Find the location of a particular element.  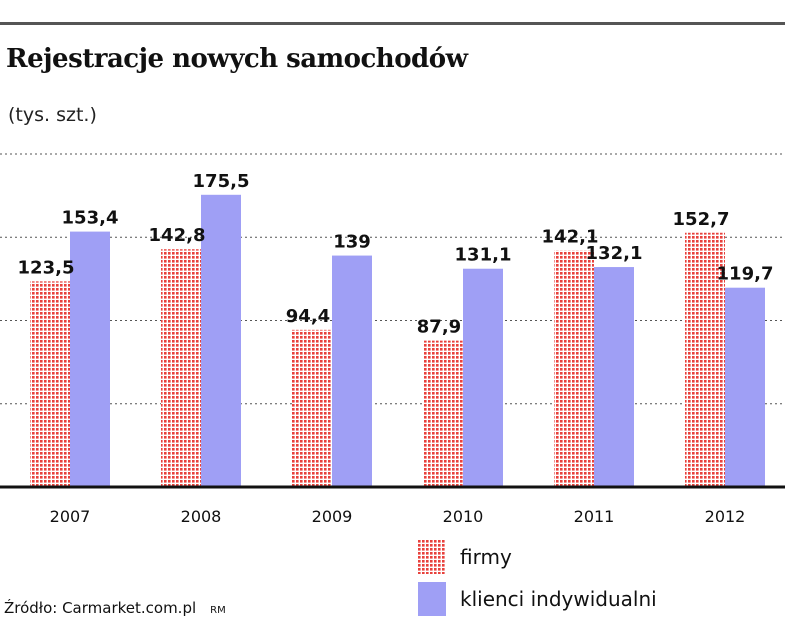

bar-klienci-2009 is located at coordinates (352, 371).